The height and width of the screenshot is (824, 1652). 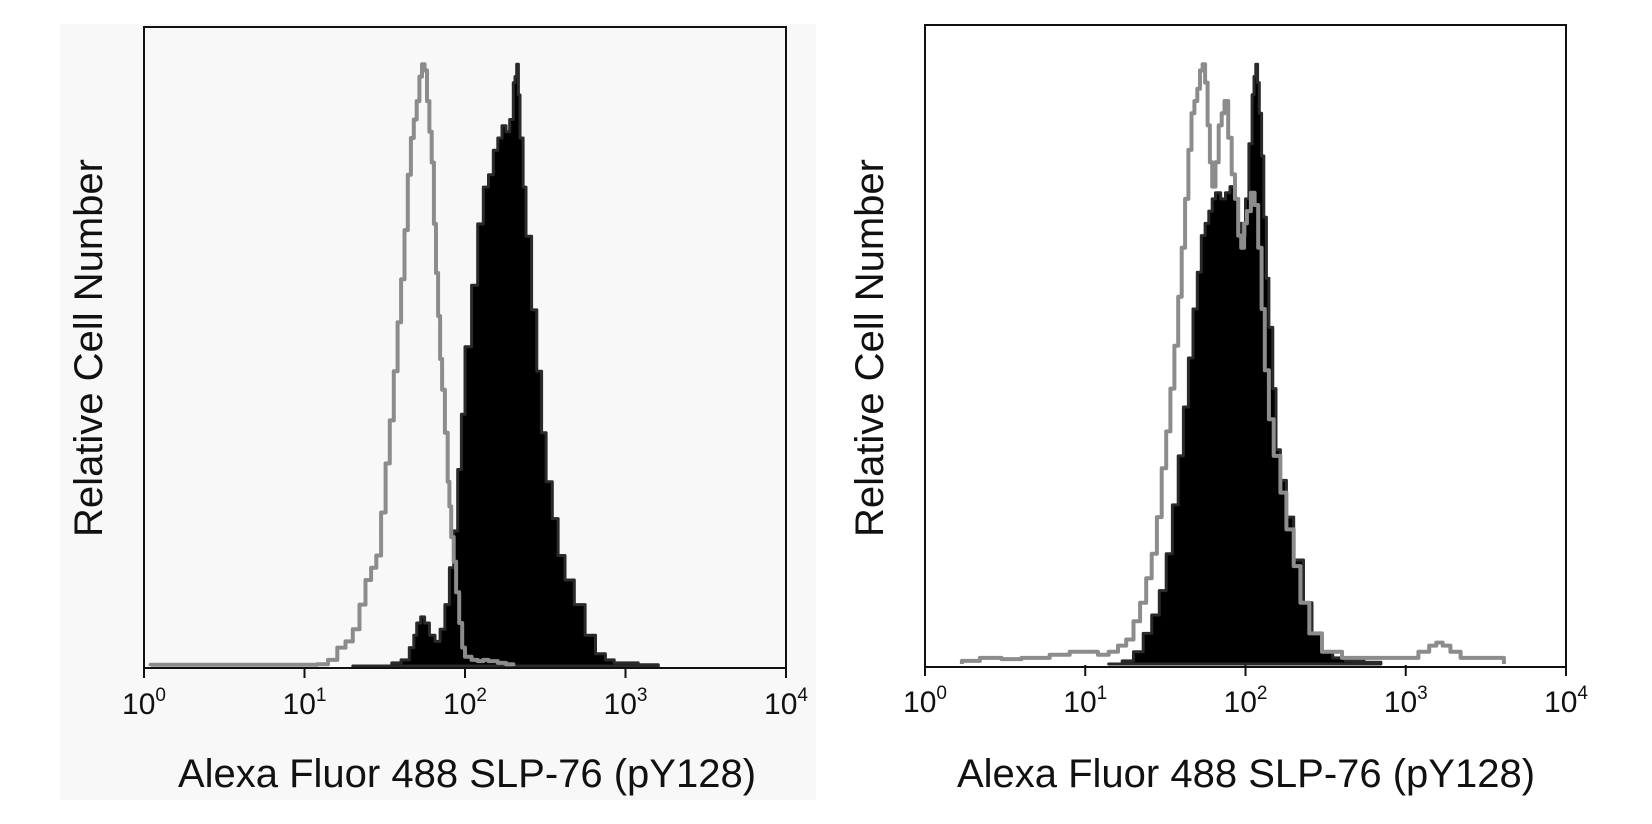 I want to click on left-x-tick-label: 10⁰, so click(x=144, y=703).